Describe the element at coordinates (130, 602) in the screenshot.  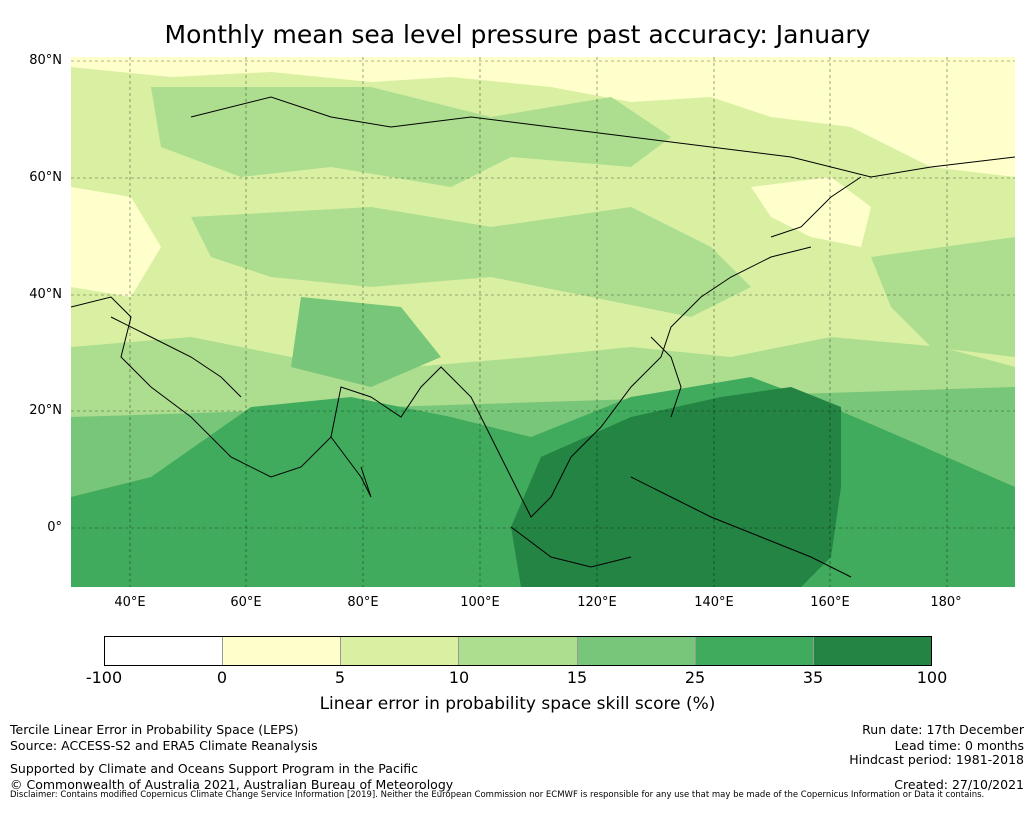
I see `lon-label-40e: 40°E` at that location.